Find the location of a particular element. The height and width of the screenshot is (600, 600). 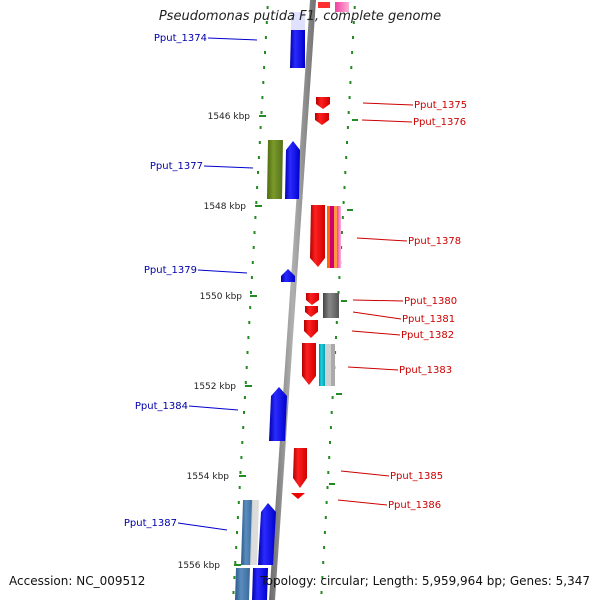

gene-label-pput-1382: Pput_1382 is located at coordinates (427, 335).